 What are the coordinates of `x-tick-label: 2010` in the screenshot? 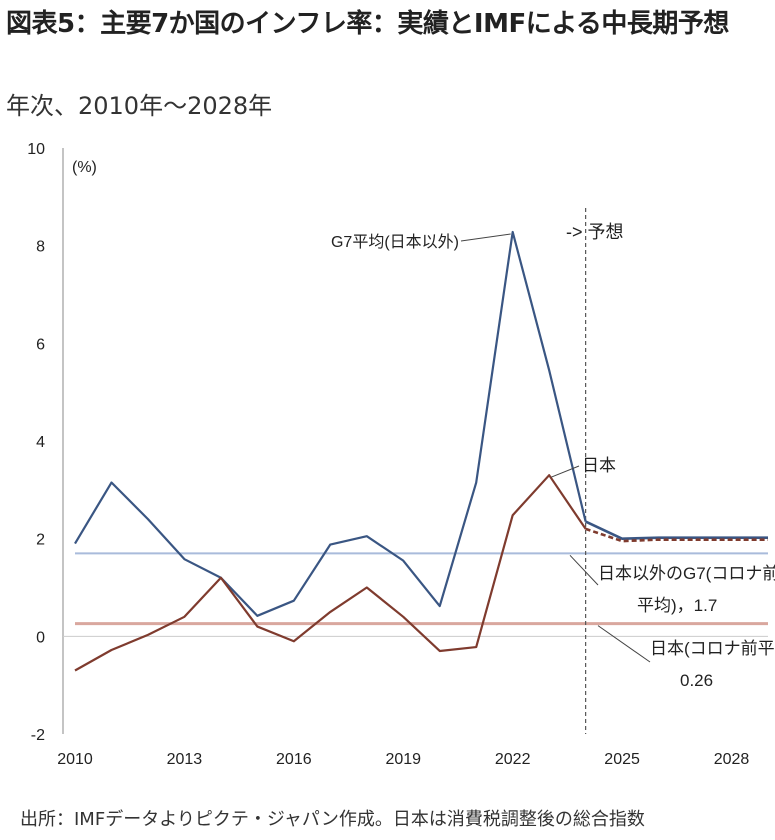 It's located at (75, 759).